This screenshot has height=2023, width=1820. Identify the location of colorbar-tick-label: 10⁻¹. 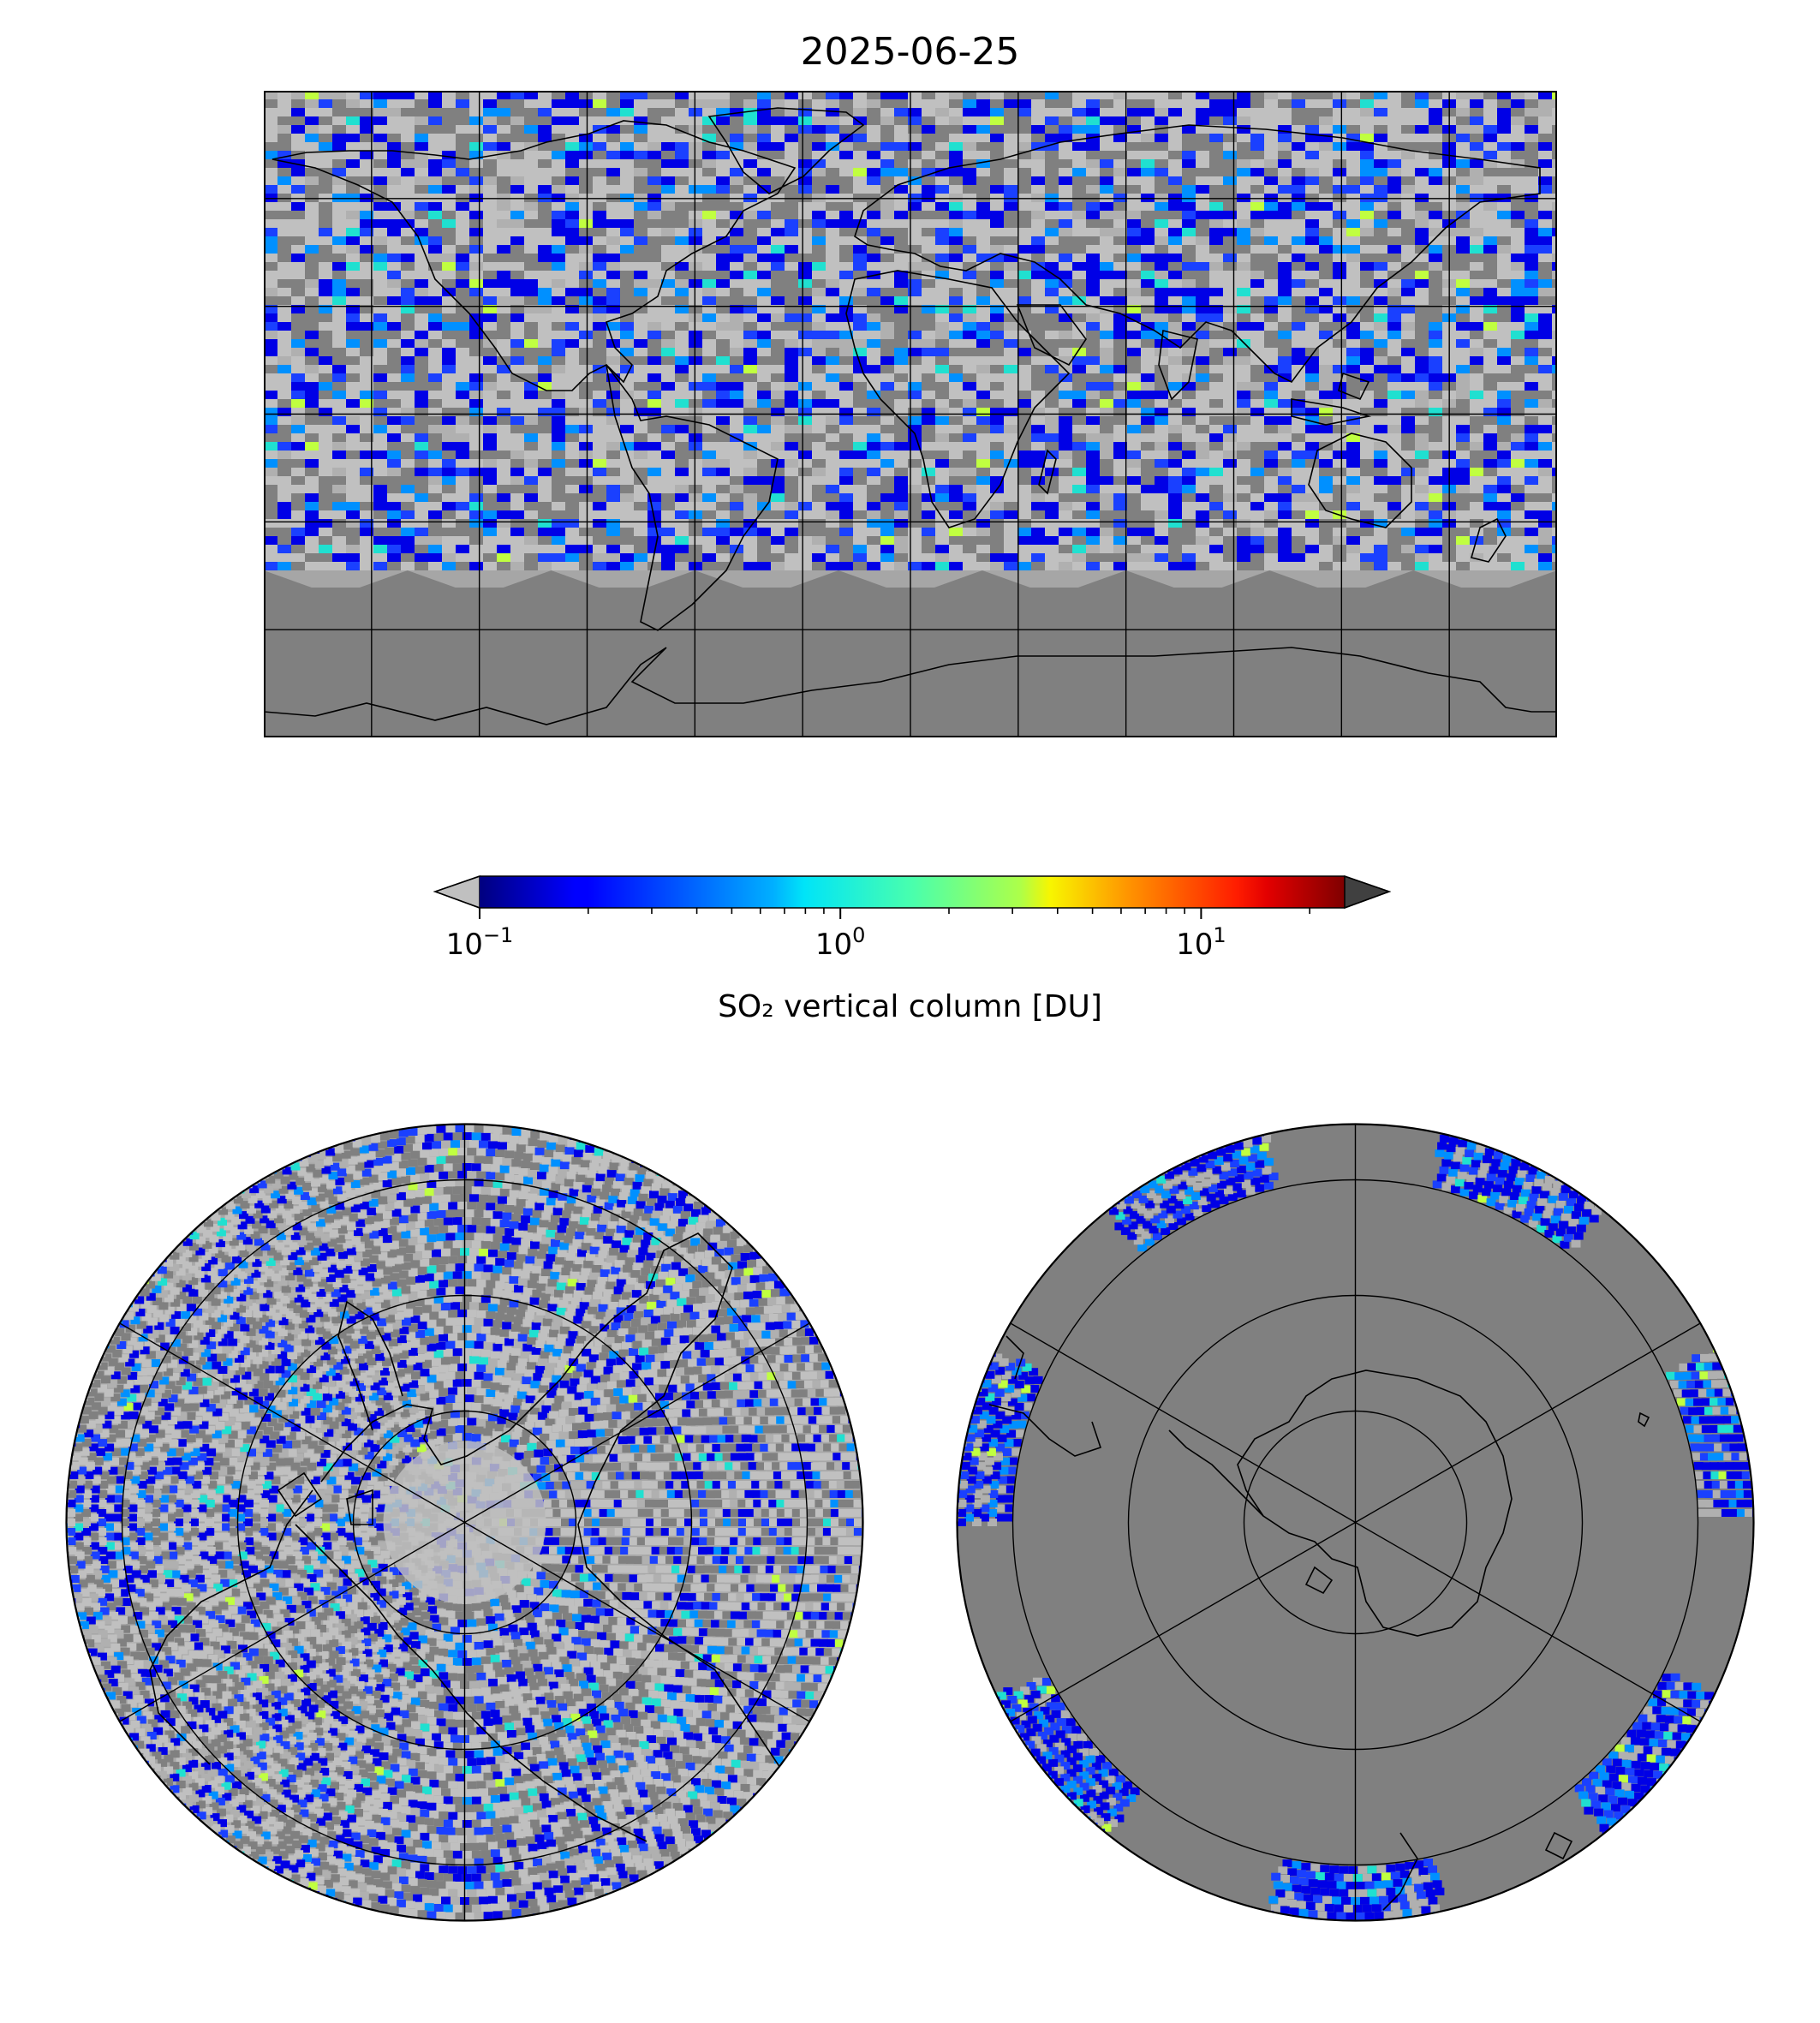
(480, 943).